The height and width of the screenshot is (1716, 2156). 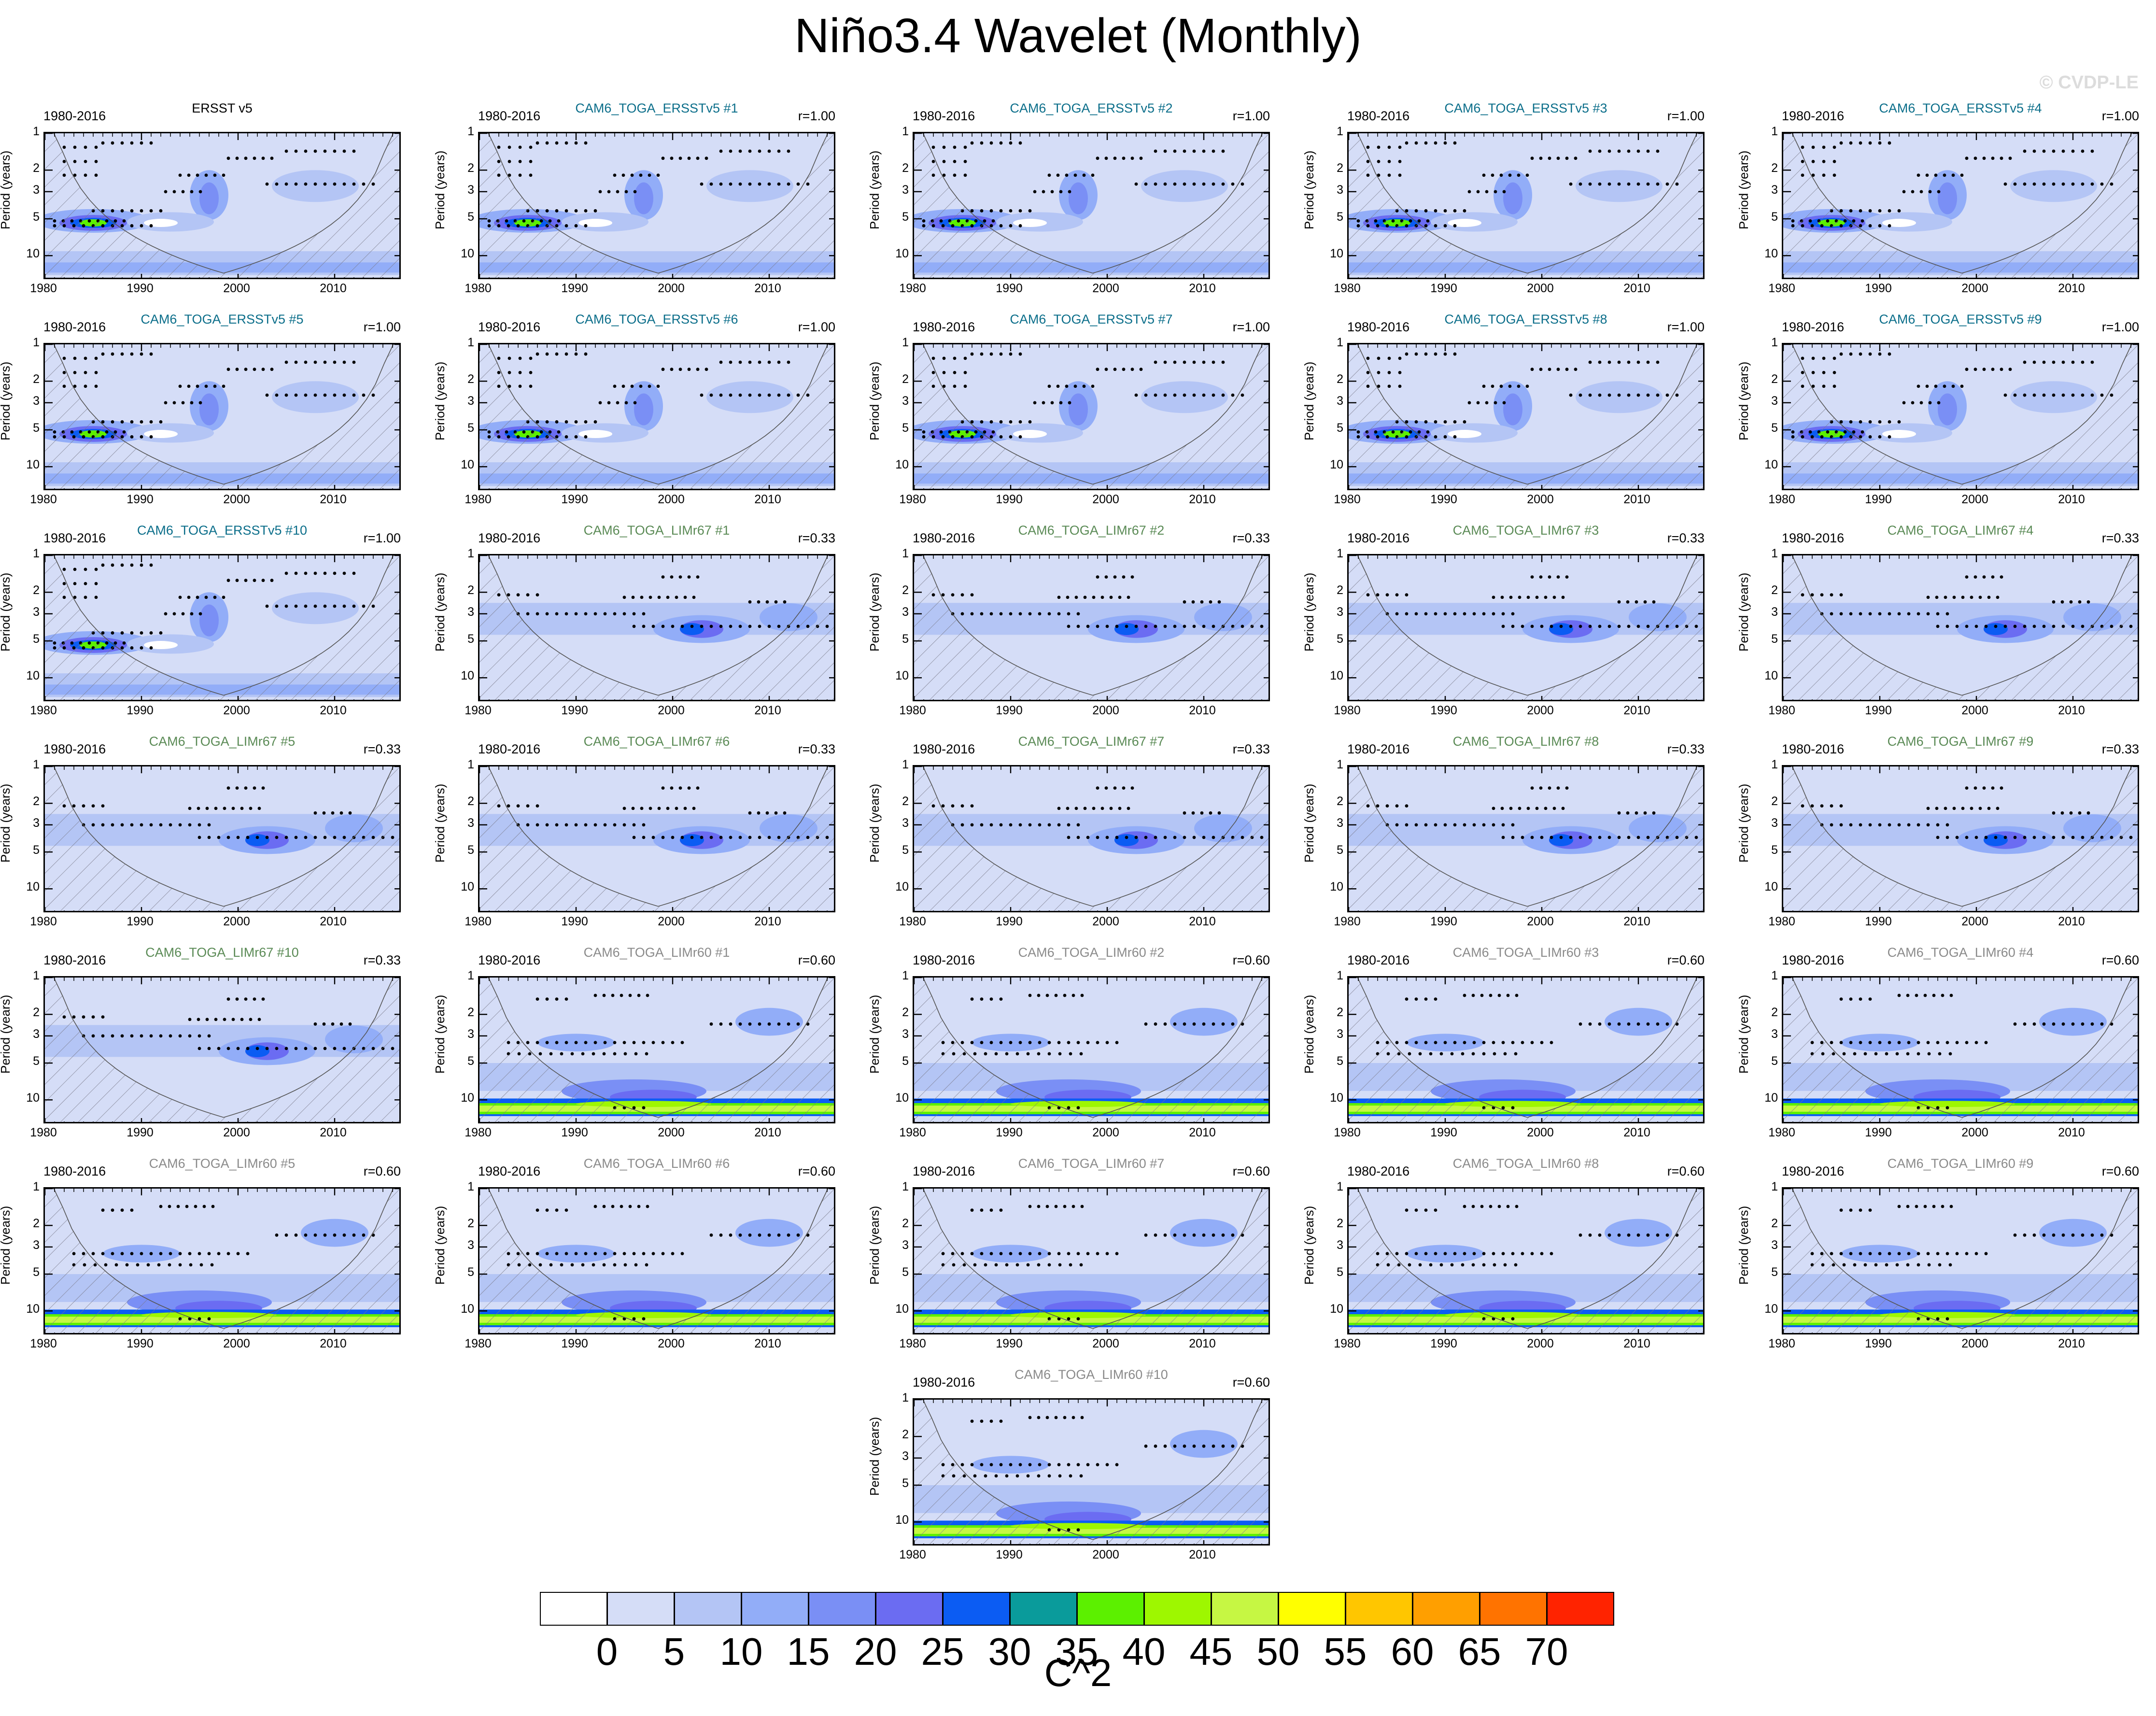 I want to click on panel-correlation: r=0.33, so click(x=816, y=538).